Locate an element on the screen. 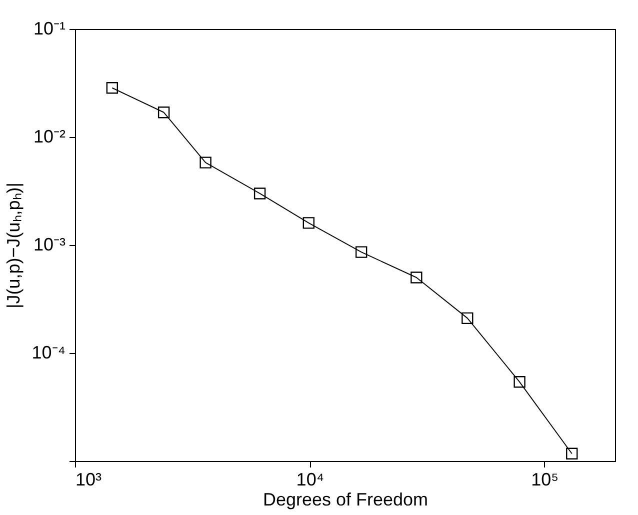 Image resolution: width=638 pixels, height=515 pixels. x-tick-label: 10³ is located at coordinates (89, 480).